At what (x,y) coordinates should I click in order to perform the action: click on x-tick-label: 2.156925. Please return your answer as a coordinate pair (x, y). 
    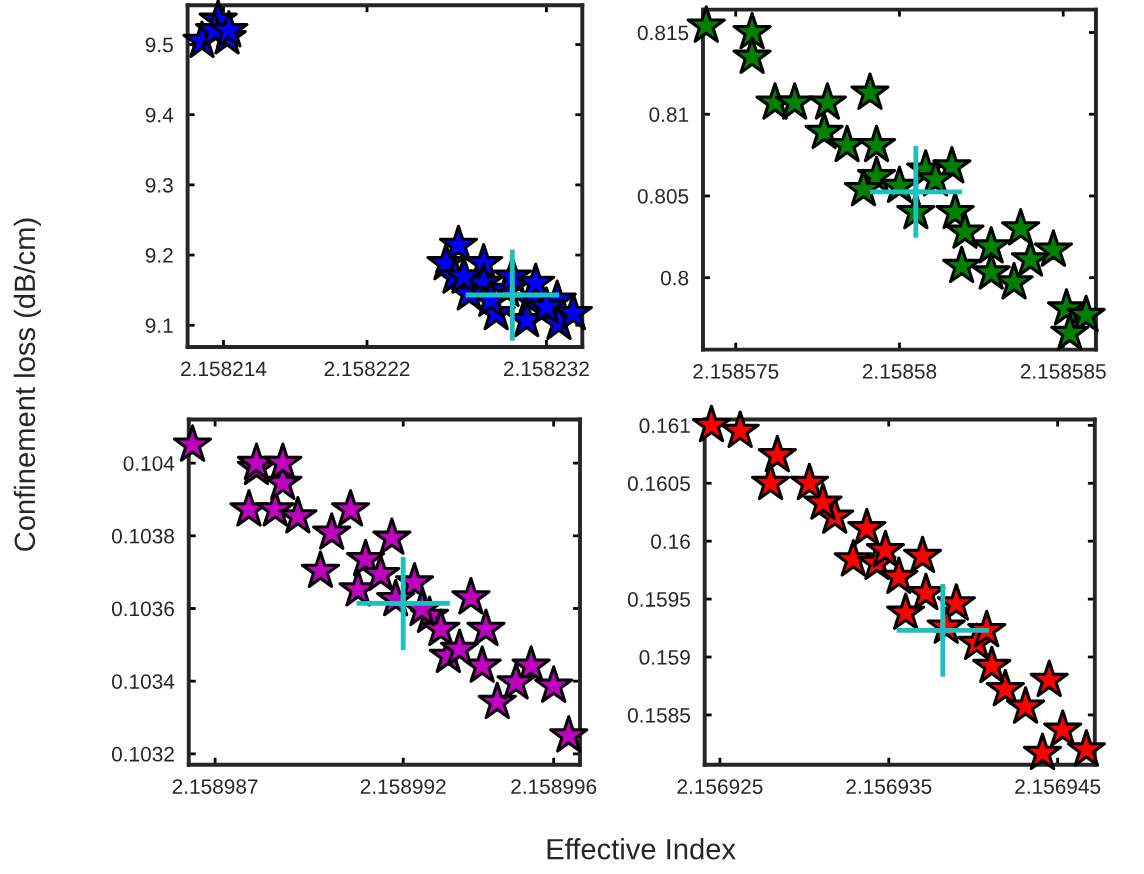
    Looking at the image, I should click on (720, 786).